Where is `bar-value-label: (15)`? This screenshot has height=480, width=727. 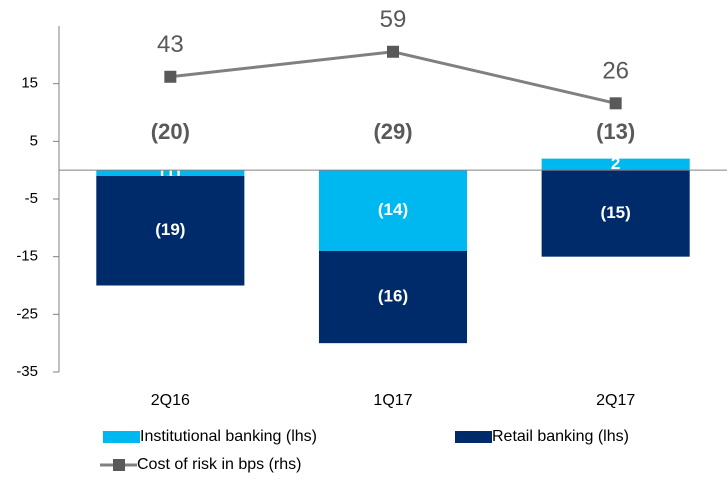 bar-value-label: (15) is located at coordinates (616, 212).